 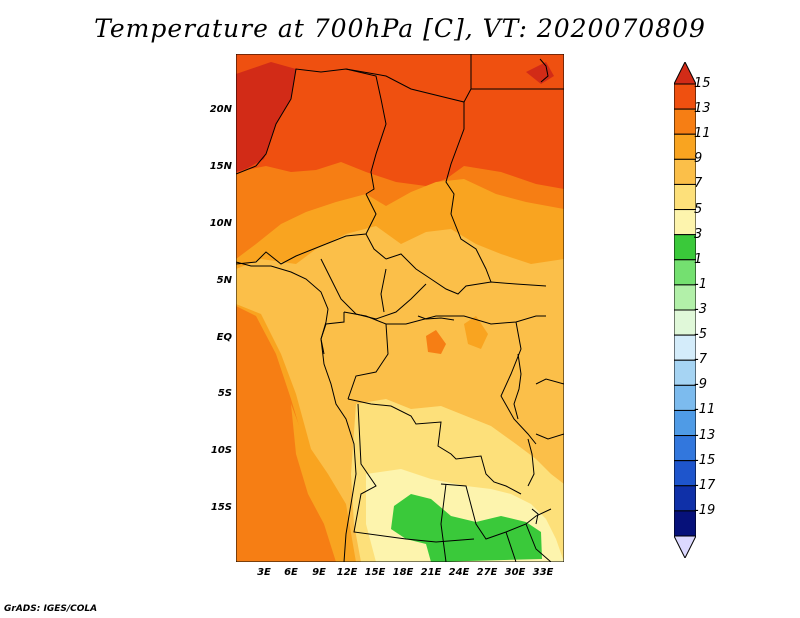 What do you see at coordinates (224, 393) in the screenshot?
I see `lat-label: 5S` at bounding box center [224, 393].